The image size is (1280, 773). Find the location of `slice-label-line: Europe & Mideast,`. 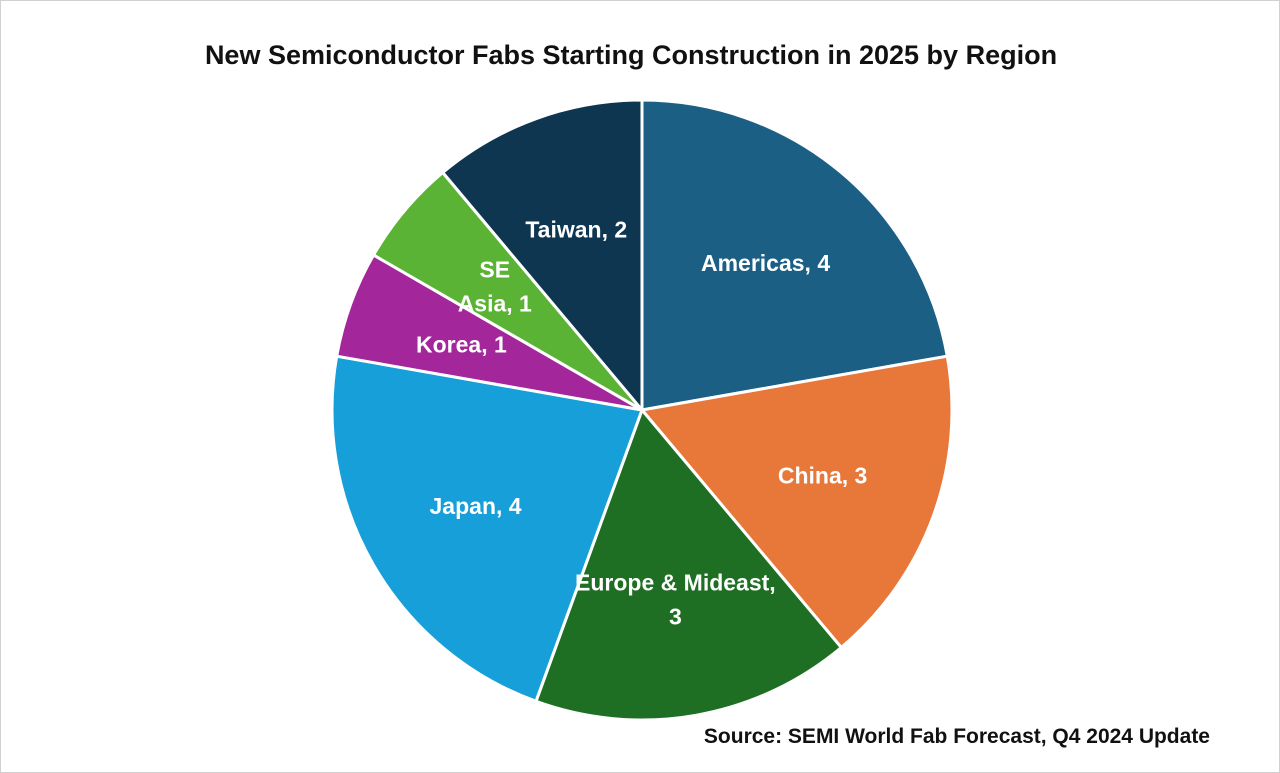

slice-label-line: Europe & Mideast, is located at coordinates (675, 582).